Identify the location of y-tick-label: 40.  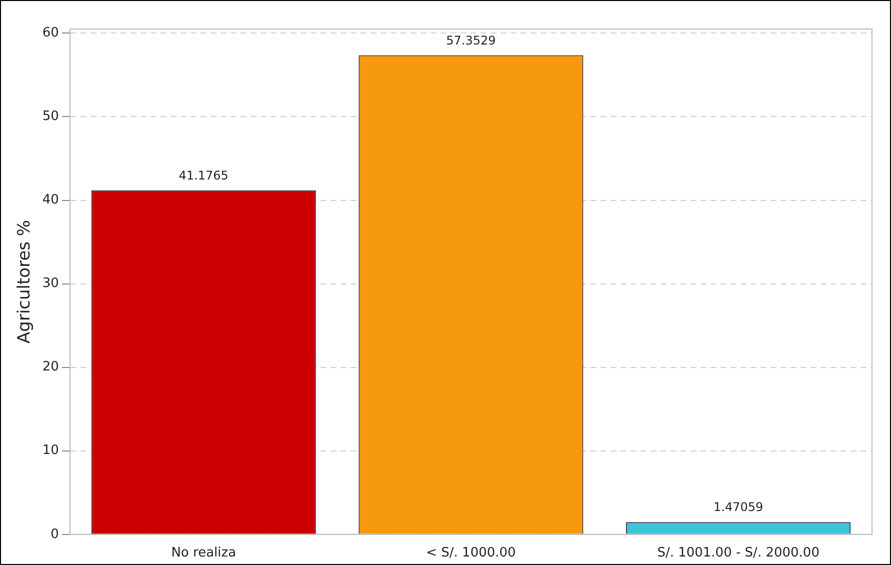
(50, 200).